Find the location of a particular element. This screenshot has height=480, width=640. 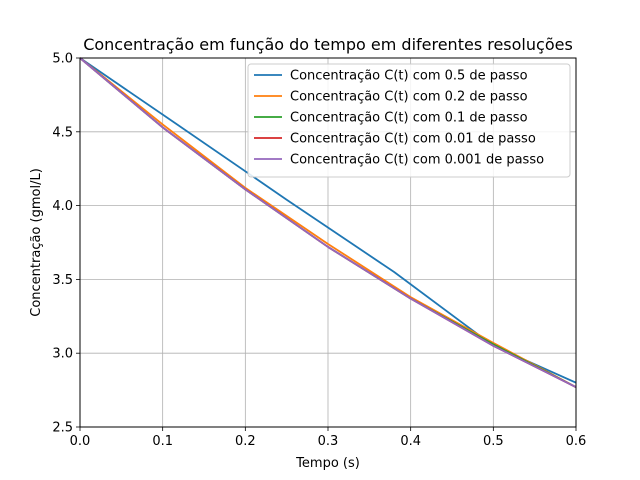

x-tick-label: 0.2 is located at coordinates (245, 441).